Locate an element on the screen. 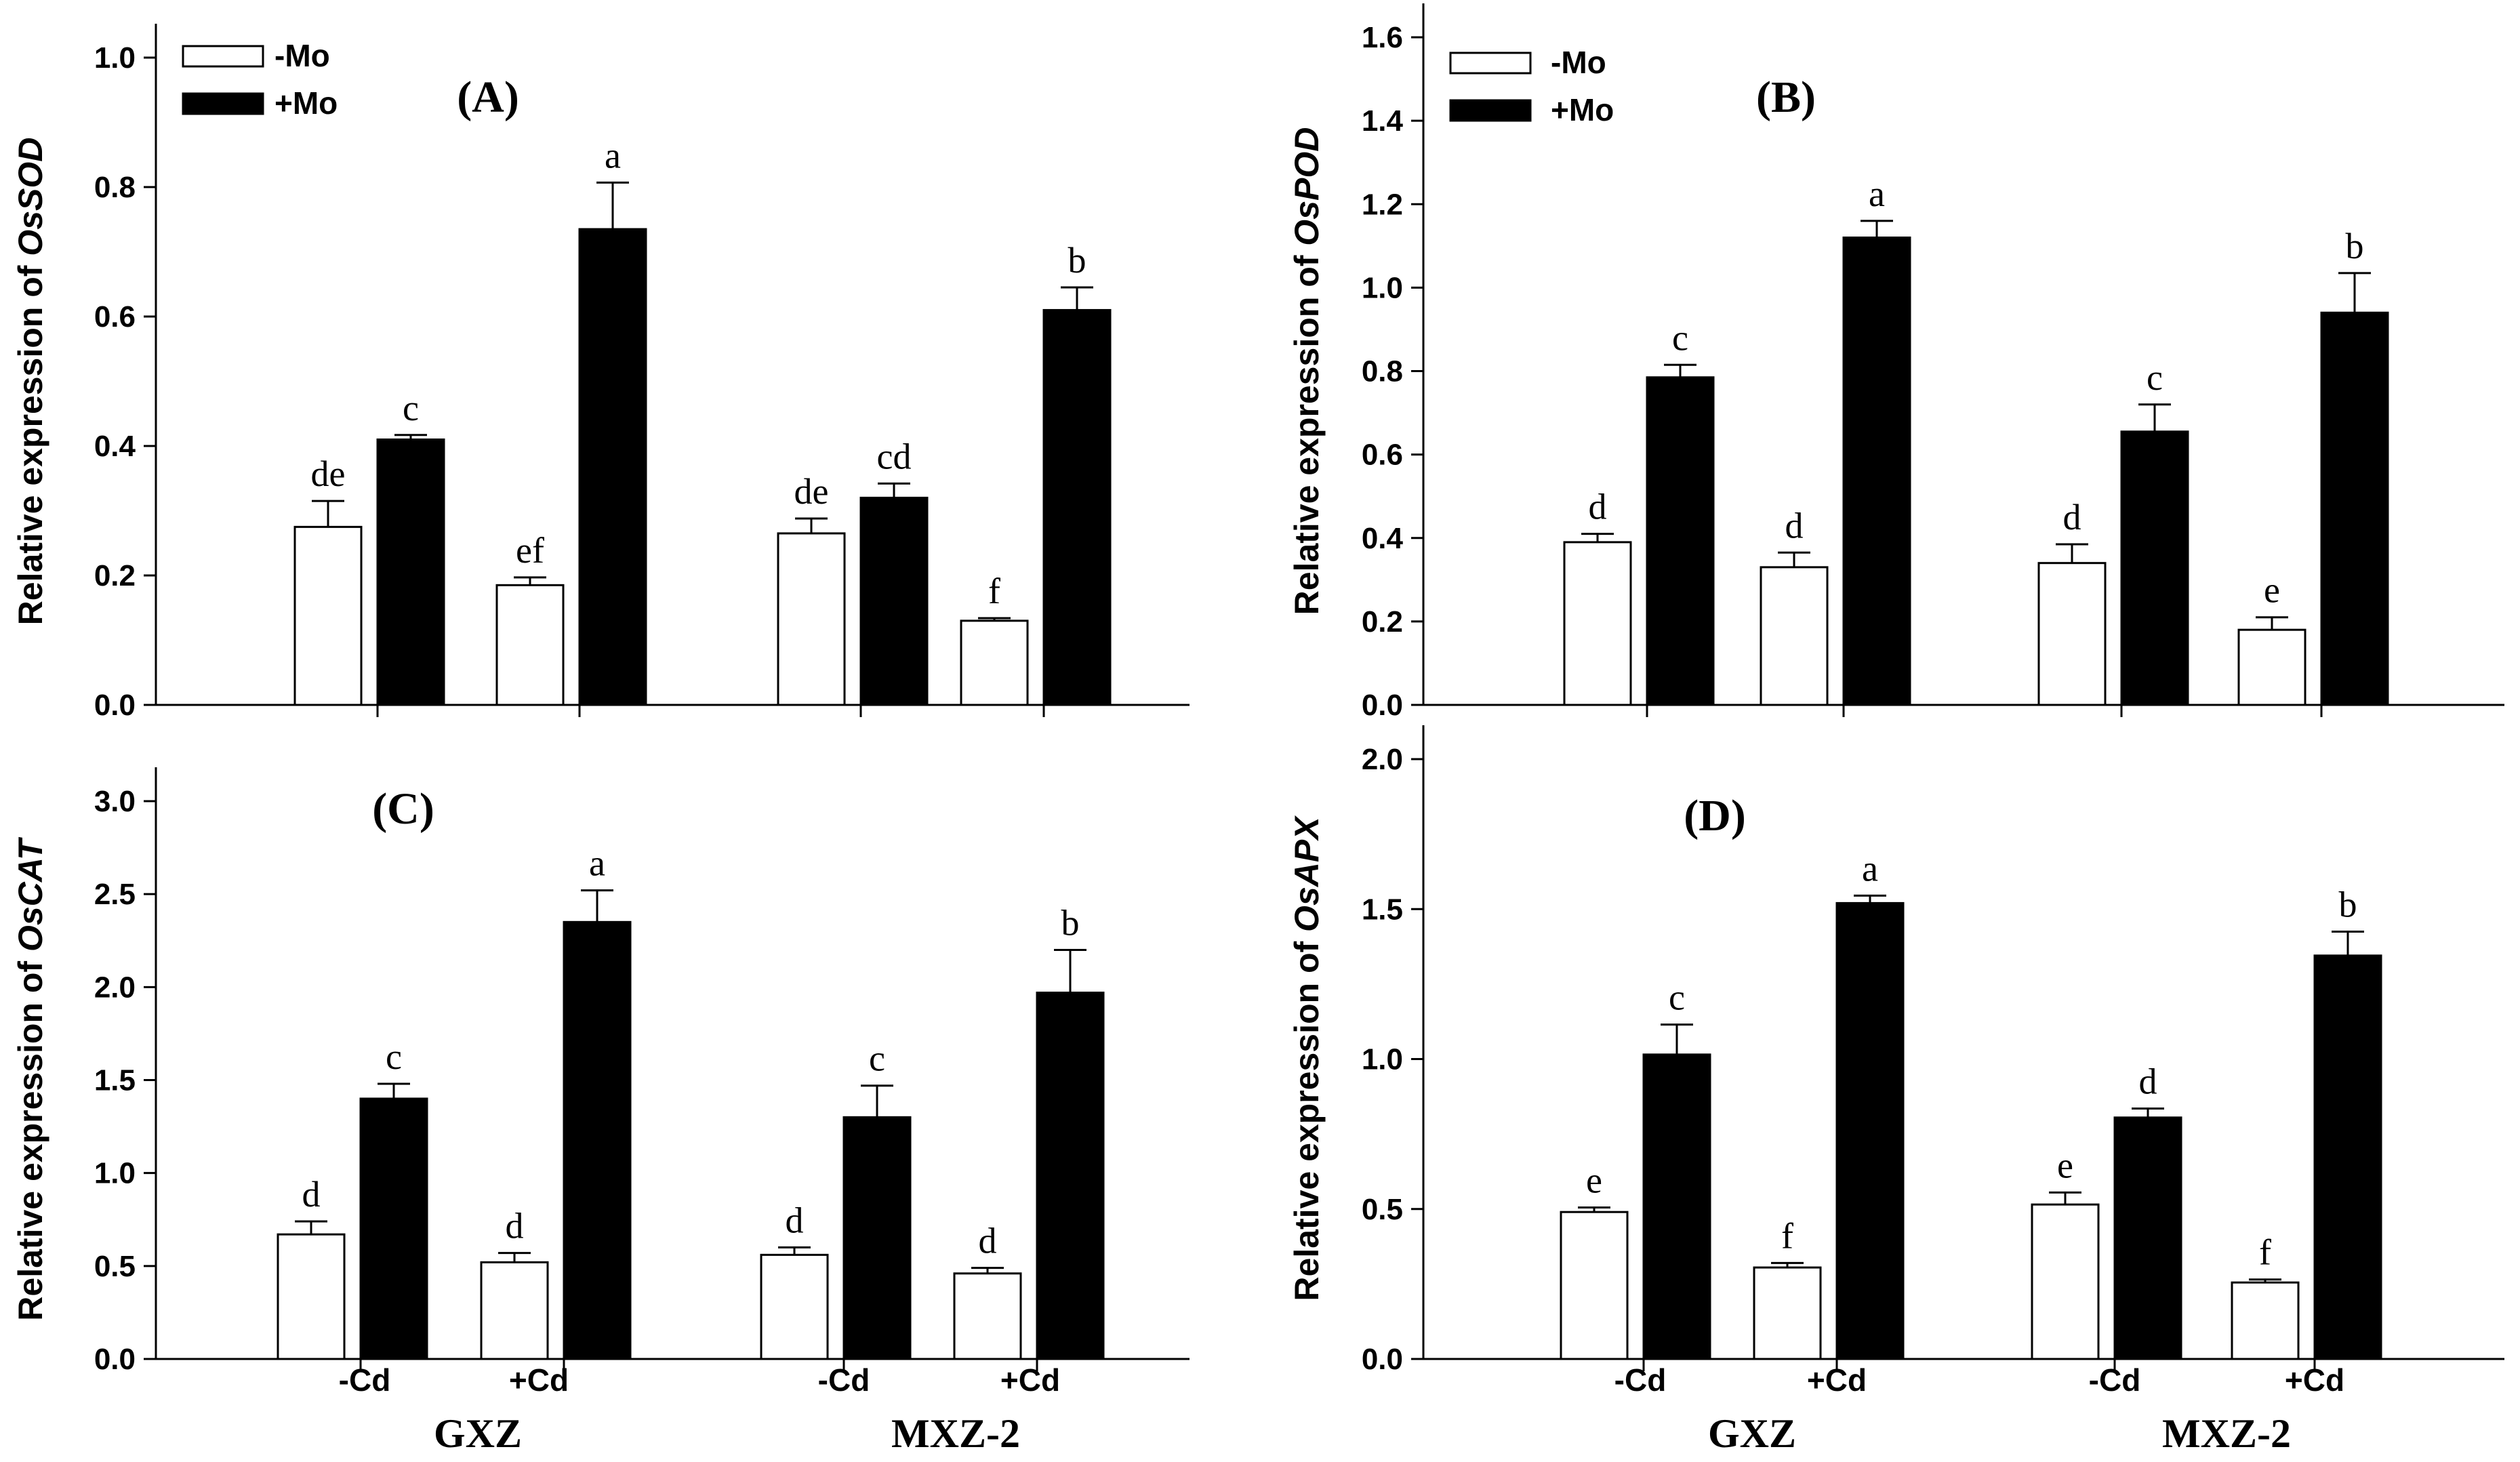  y-tick-label-b: 0.4 is located at coordinates (1383, 538).